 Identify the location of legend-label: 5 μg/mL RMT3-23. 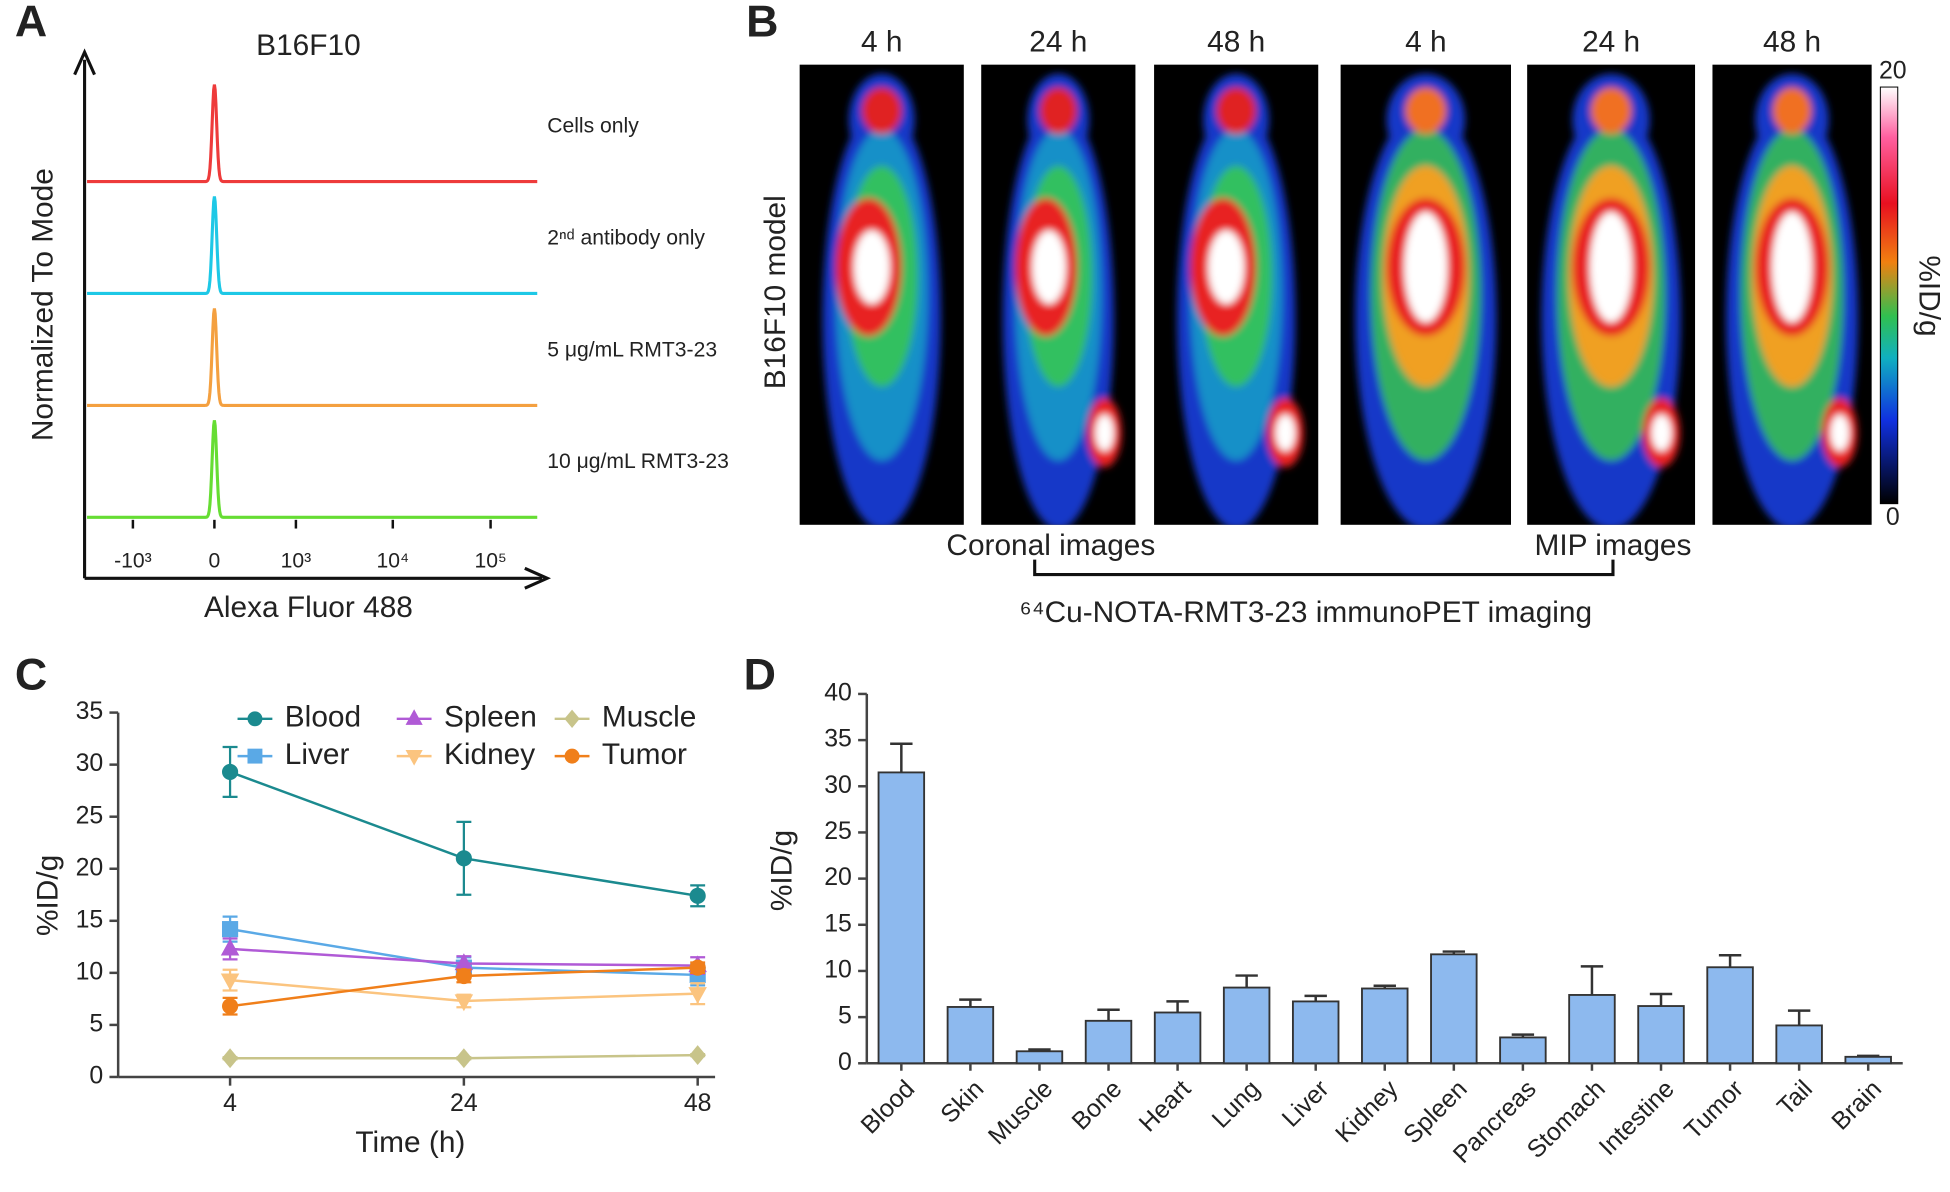
(632, 349).